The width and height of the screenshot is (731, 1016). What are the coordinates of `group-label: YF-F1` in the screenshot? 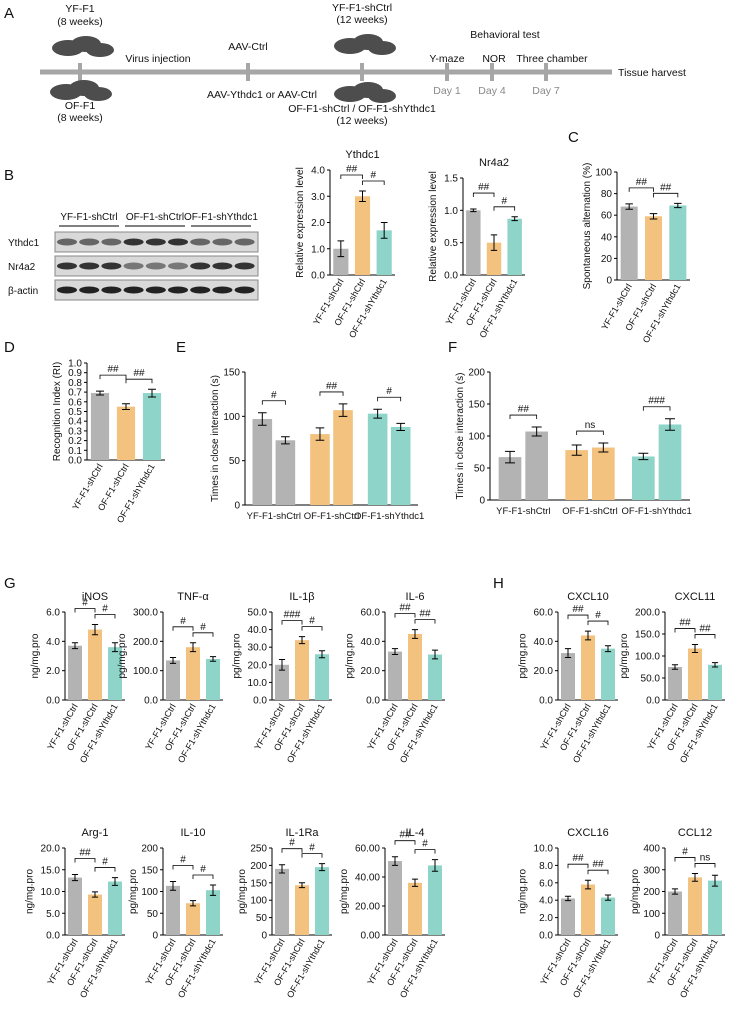 It's located at (79, 9).